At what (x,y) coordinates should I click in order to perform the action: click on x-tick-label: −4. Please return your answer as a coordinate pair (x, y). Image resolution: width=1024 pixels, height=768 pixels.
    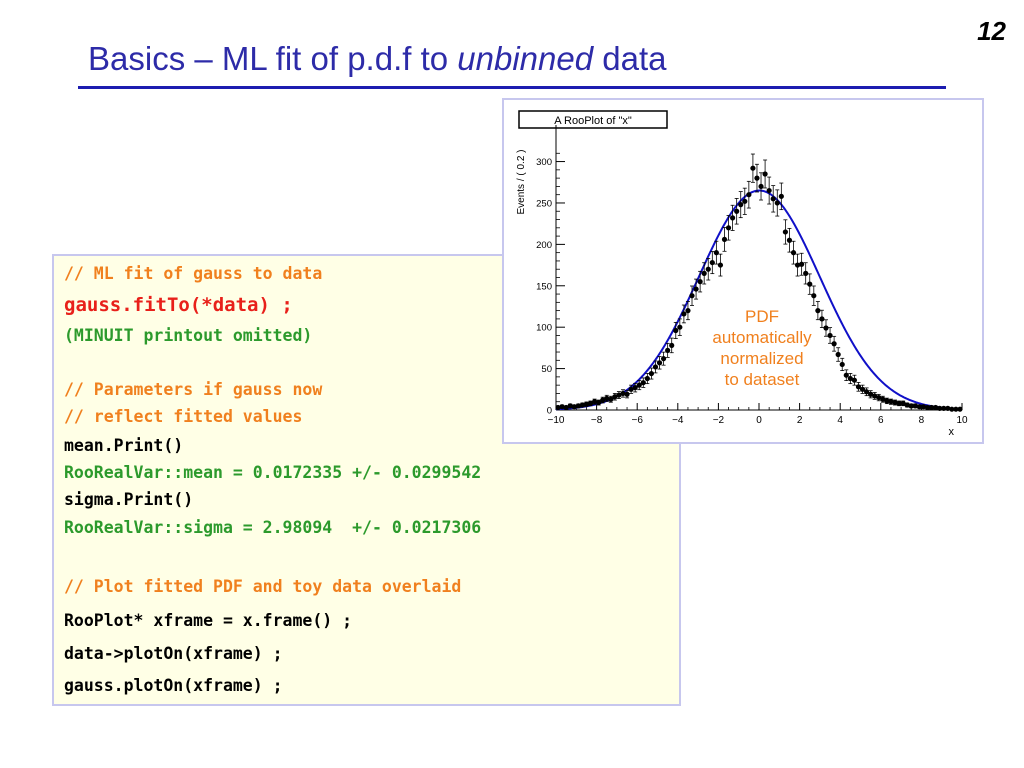
    Looking at the image, I should click on (678, 420).